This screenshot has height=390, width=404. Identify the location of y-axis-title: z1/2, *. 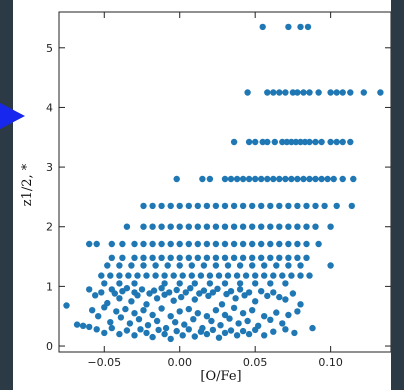
(27, 184).